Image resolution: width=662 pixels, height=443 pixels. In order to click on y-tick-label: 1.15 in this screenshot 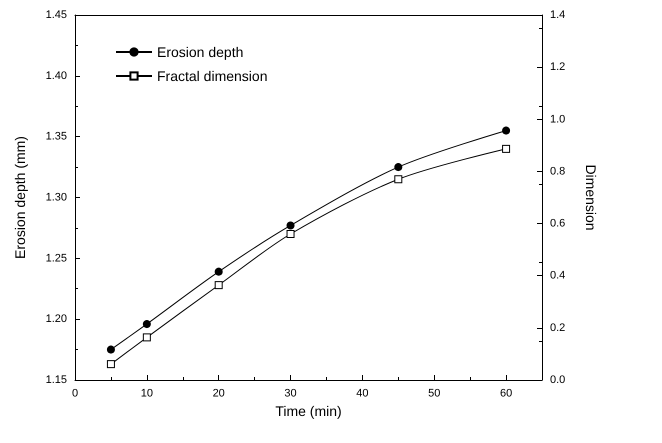, I will do `click(56, 380)`.